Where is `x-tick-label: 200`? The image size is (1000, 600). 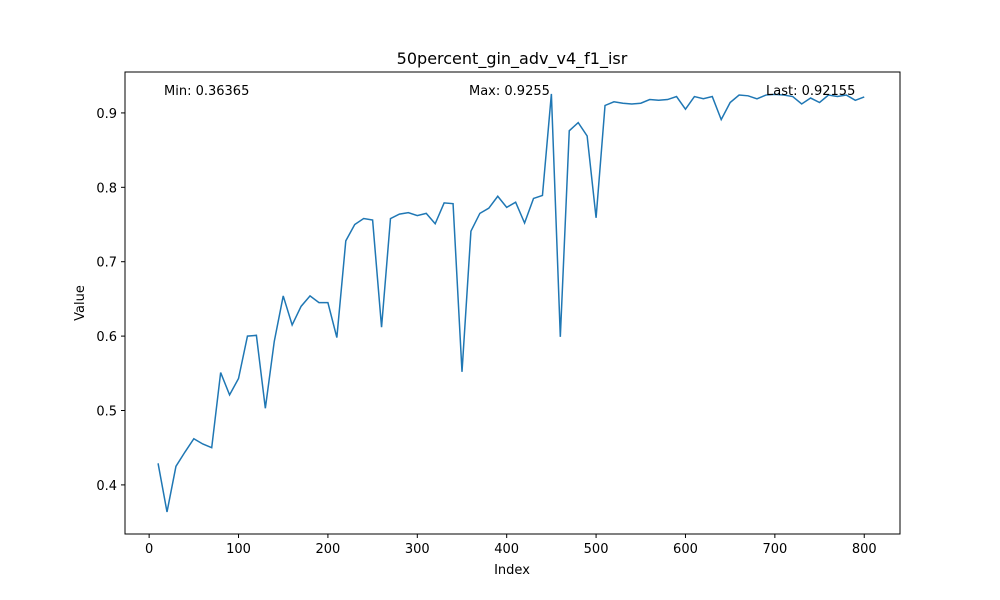
x-tick-label: 200 is located at coordinates (327, 549).